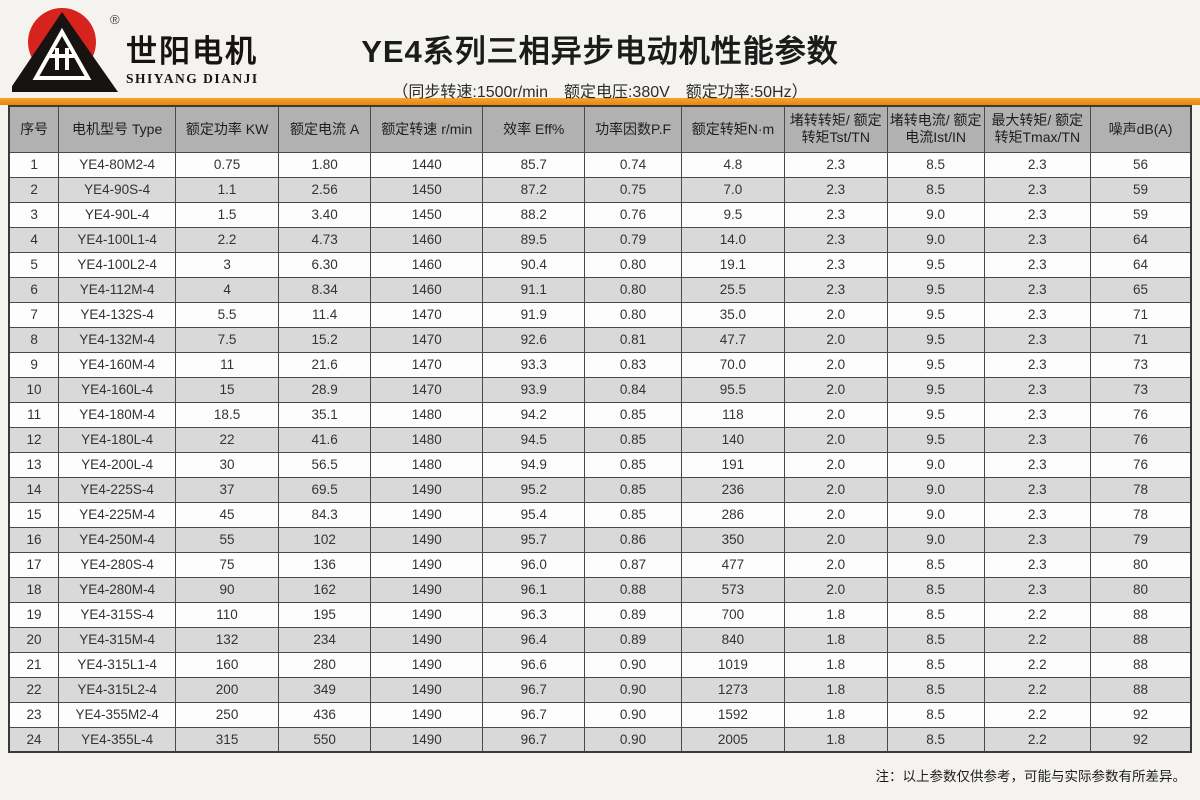  I want to click on table-cell: YE4-355M2-4, so click(117, 714).